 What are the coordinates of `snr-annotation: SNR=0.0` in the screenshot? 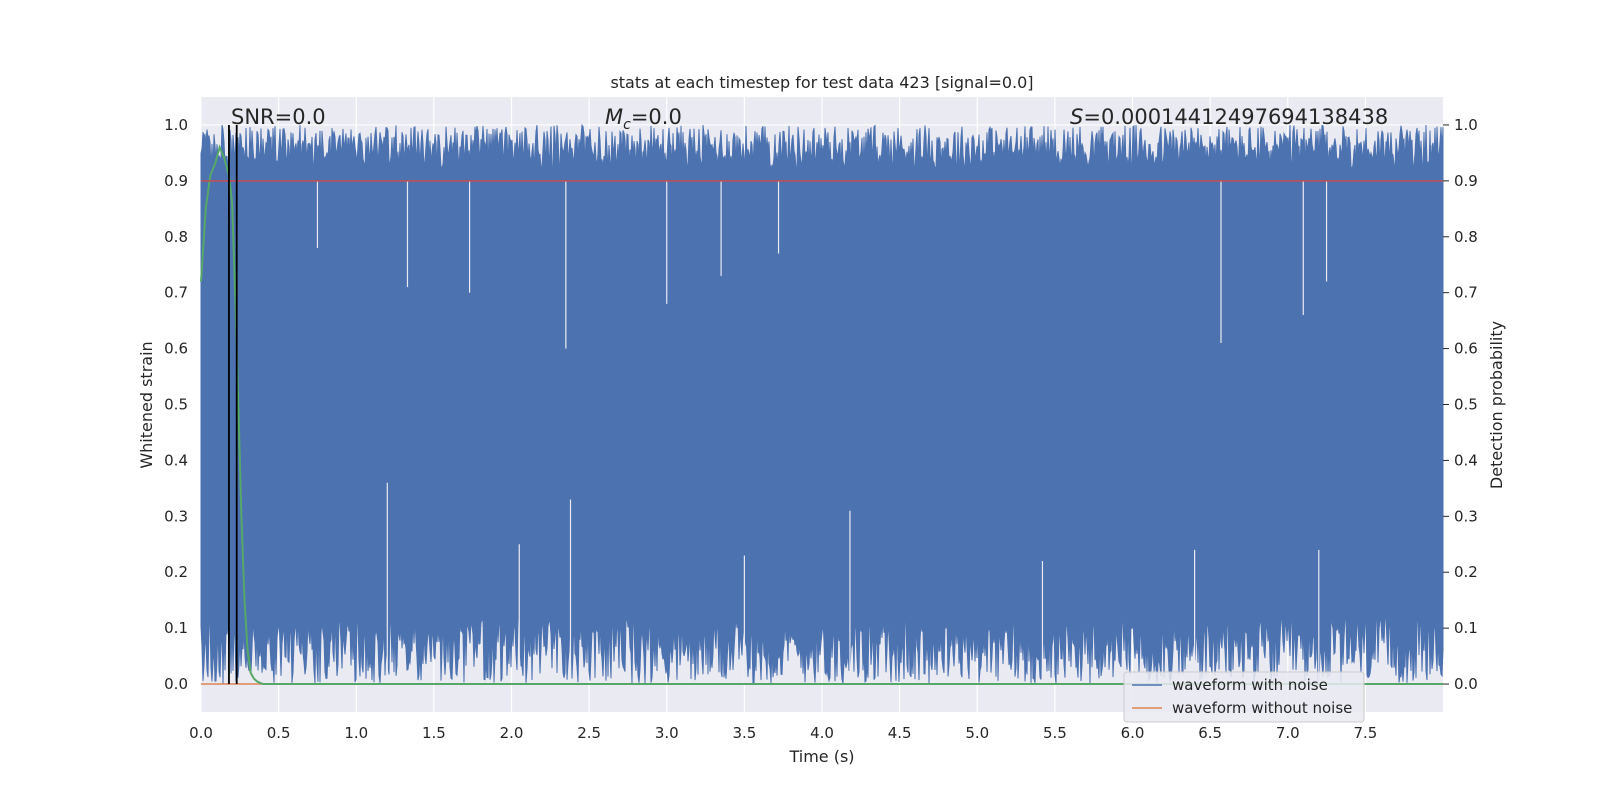 It's located at (278, 117).